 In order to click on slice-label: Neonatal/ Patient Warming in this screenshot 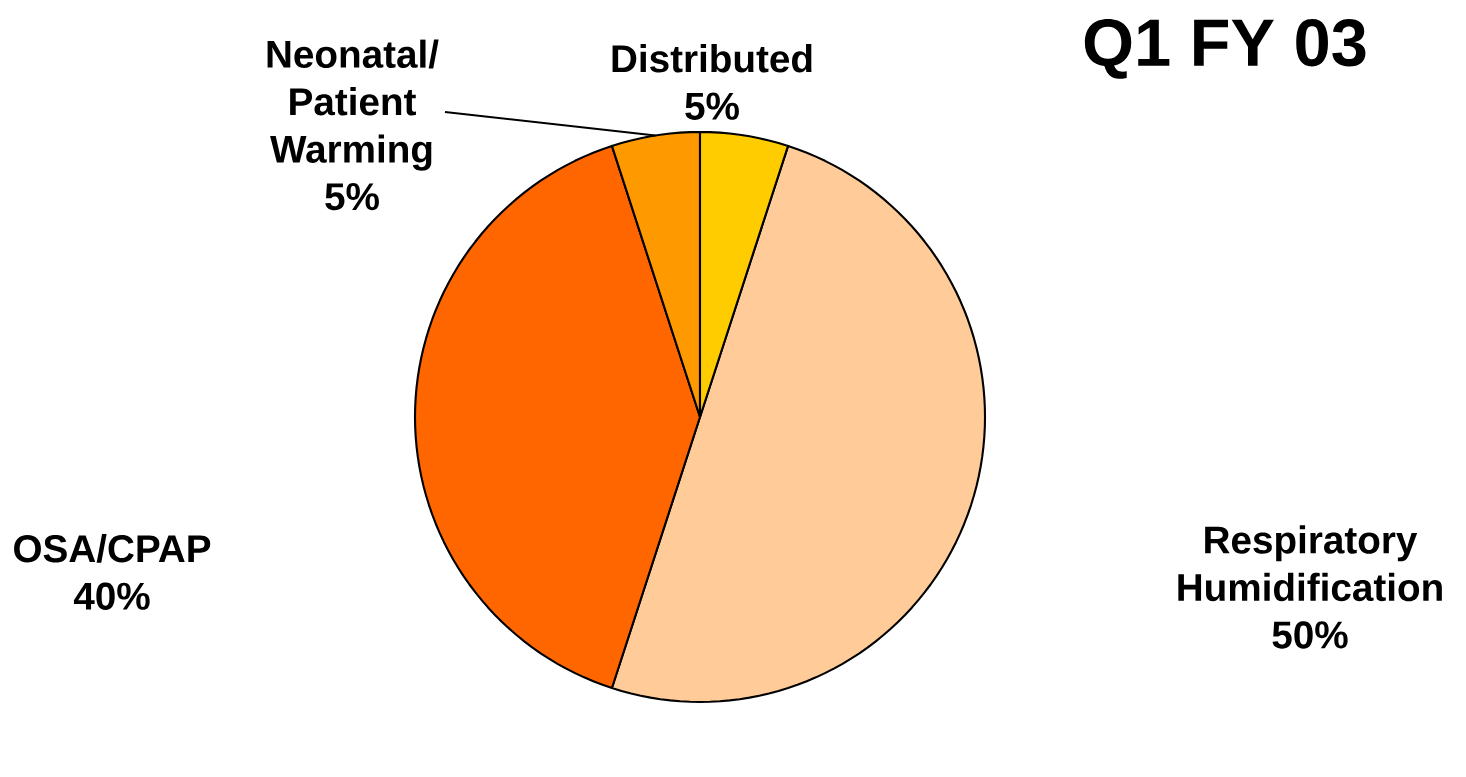, I will do `click(353, 105)`.